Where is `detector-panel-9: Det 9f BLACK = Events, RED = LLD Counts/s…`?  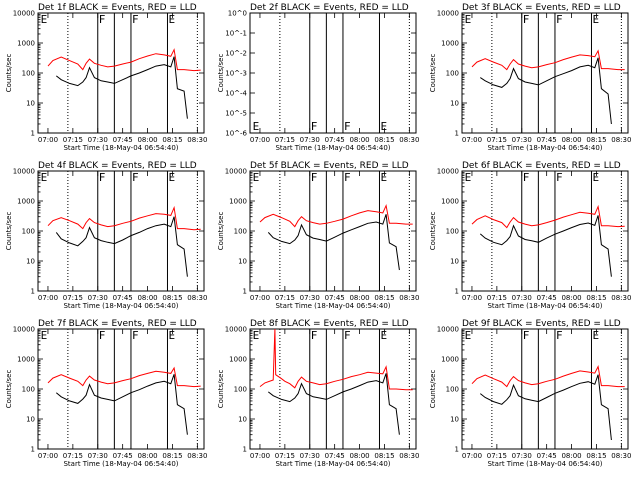
detector-panel-9: Det 9f BLACK = Events, RED = LLD Counts/s… is located at coordinates (530, 393).